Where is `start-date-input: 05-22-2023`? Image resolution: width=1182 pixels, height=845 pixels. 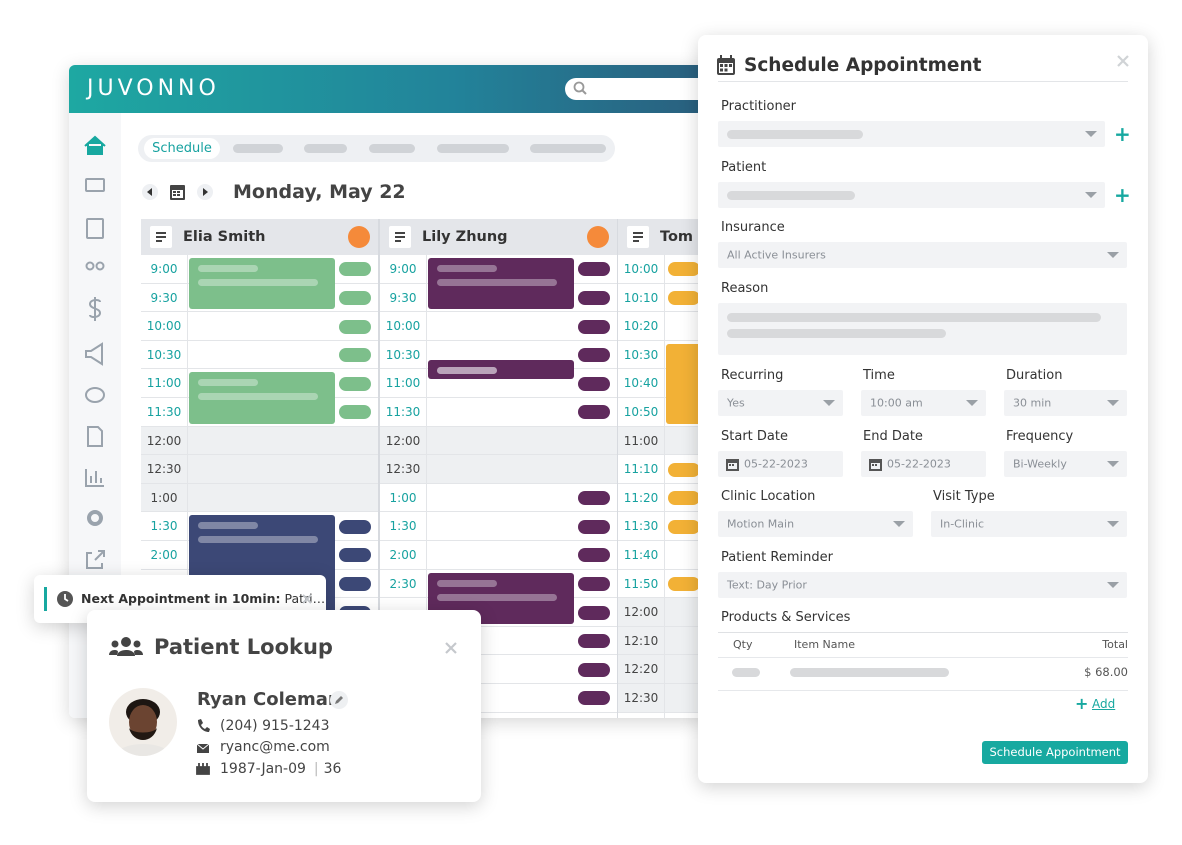
start-date-input: 05-22-2023 is located at coordinates (780, 464).